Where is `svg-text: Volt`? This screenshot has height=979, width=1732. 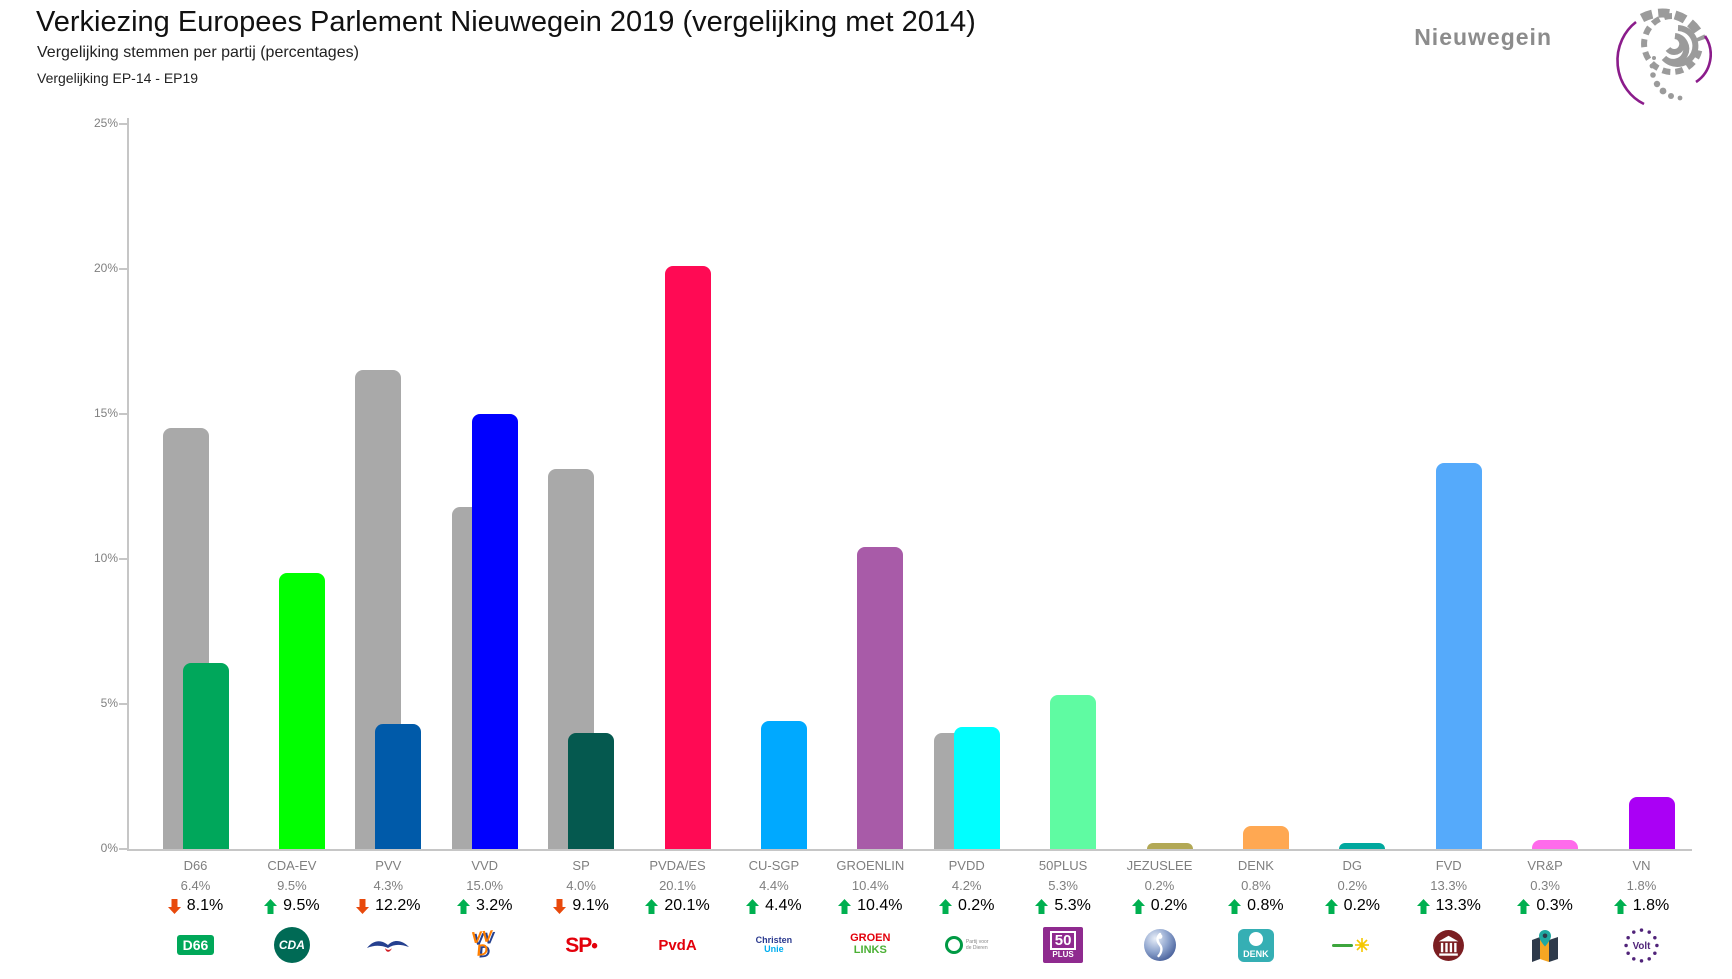
svg-text: Volt is located at coordinates (1642, 946).